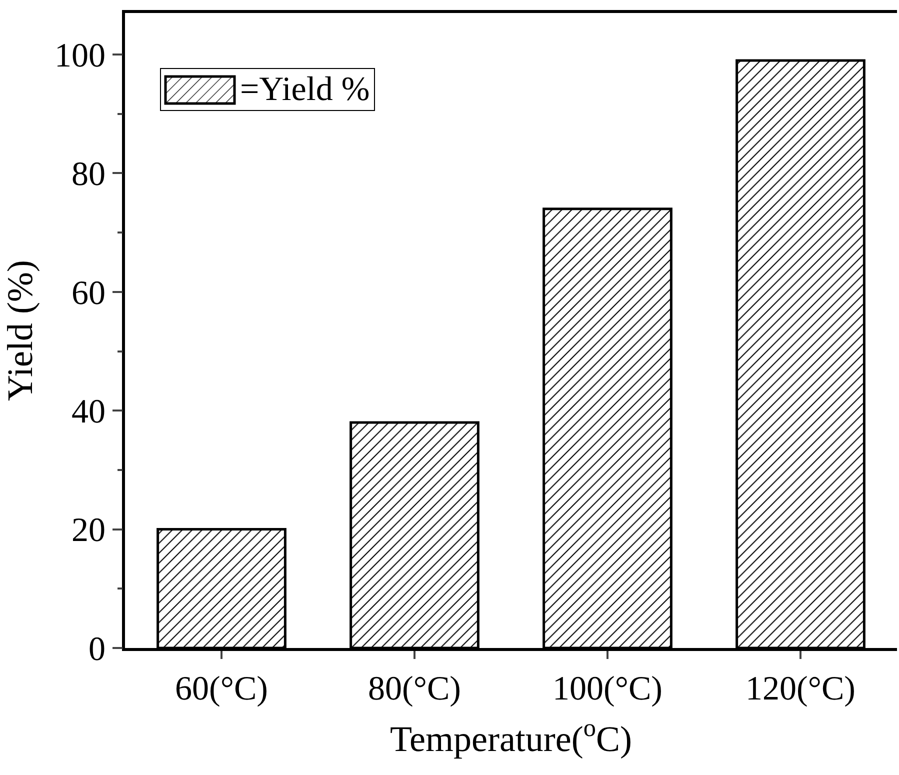 The image size is (899, 775). What do you see at coordinates (511, 737) in the screenshot?
I see `x-axis-title: Temperature($^{o}$C)` at bounding box center [511, 737].